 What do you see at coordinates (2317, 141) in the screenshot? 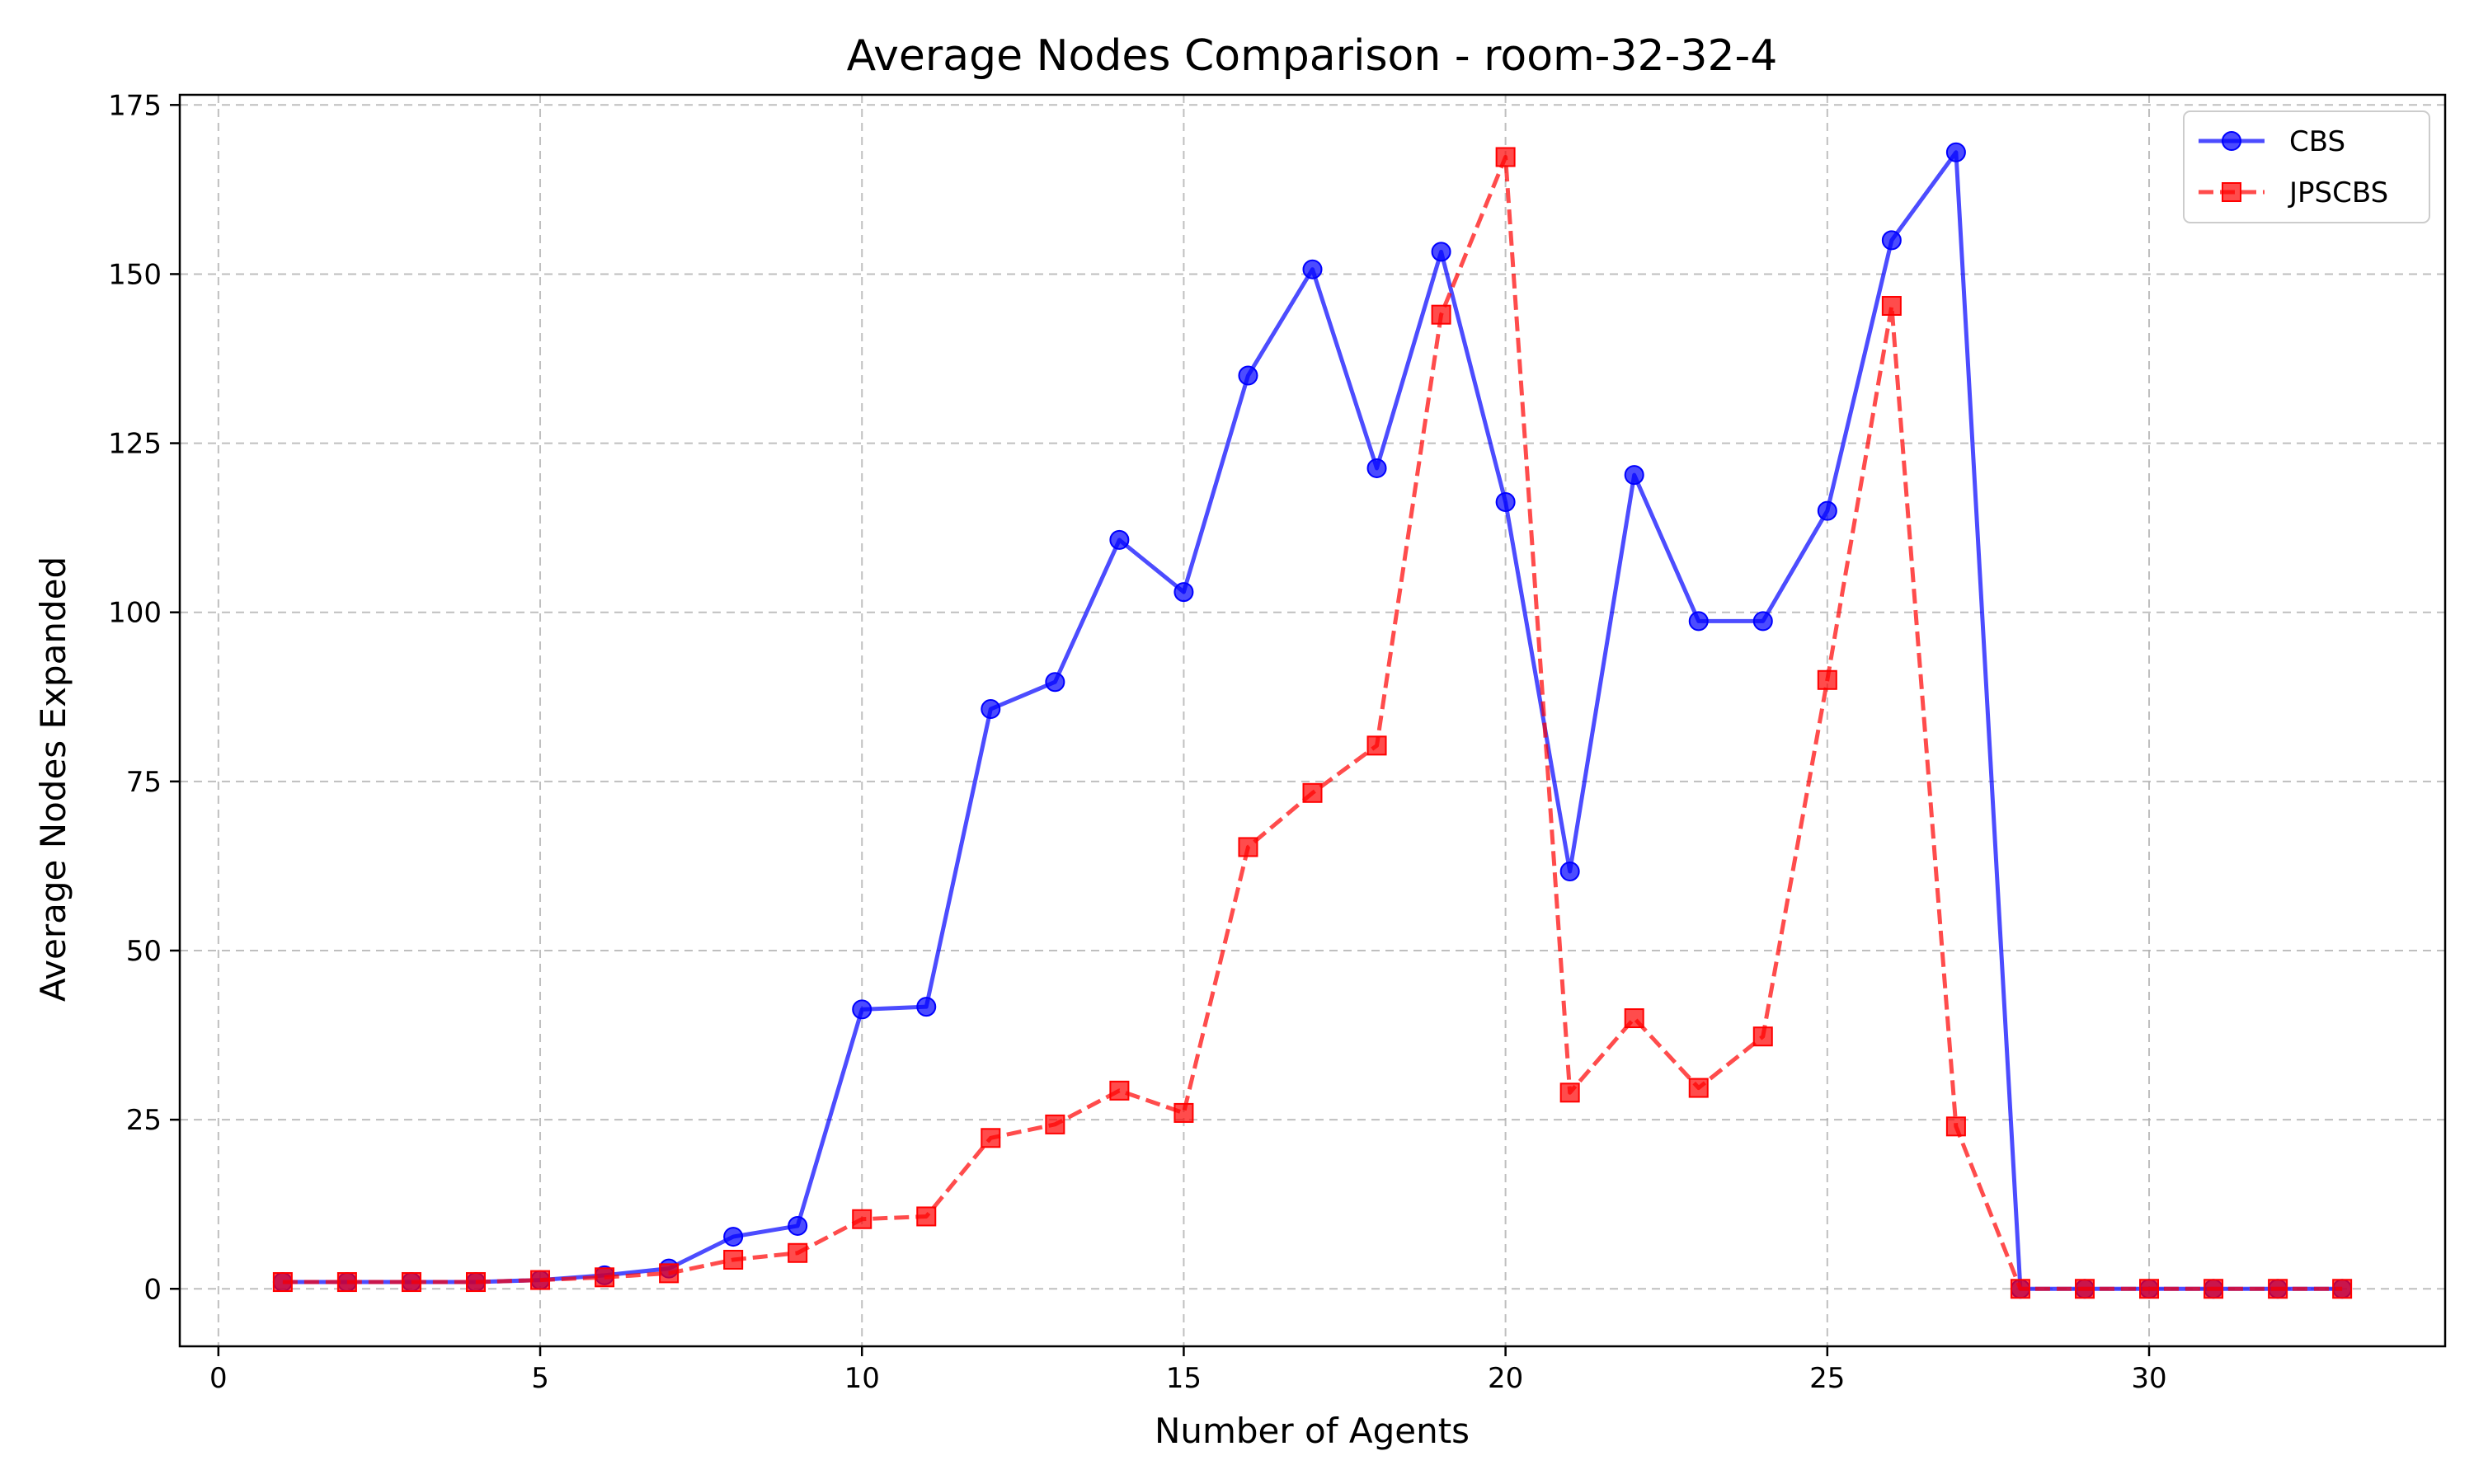
I see `legend-label: CBS` at bounding box center [2317, 141].